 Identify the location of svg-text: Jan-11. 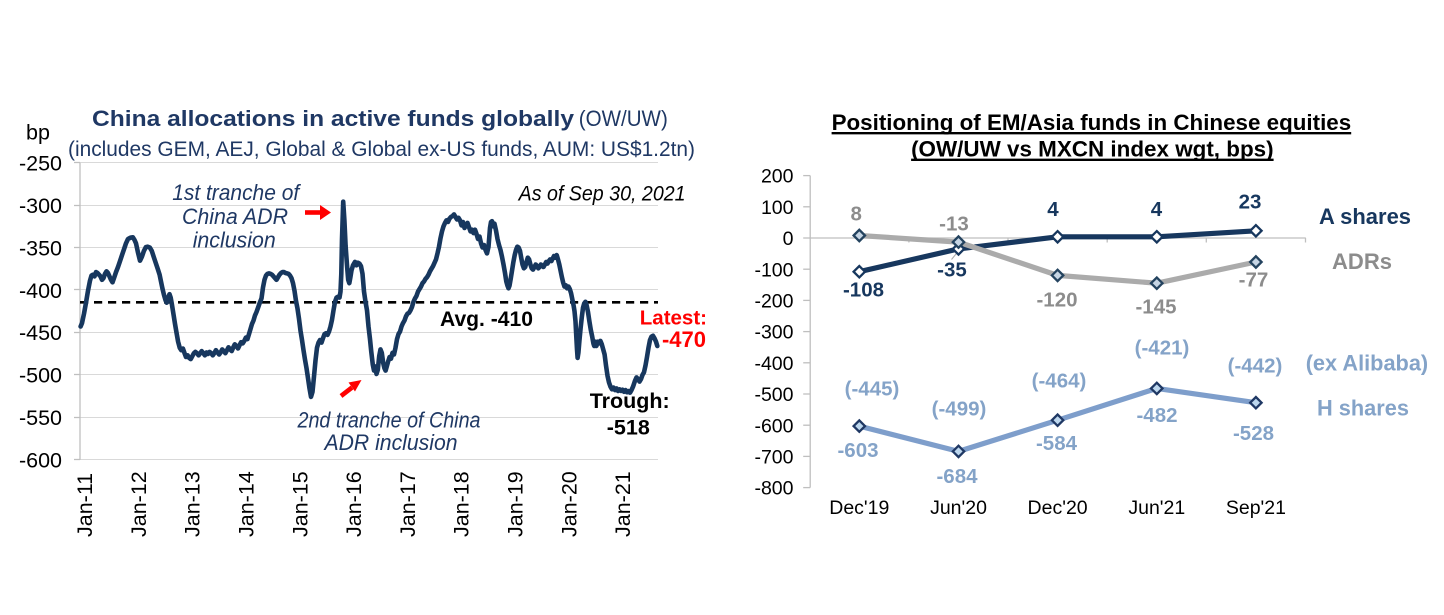
(85, 505).